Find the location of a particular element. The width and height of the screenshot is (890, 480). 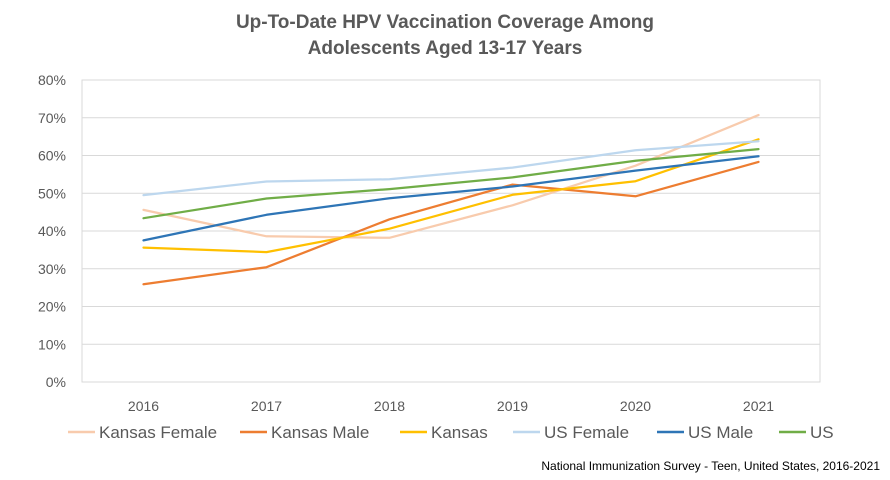

chart-title-line-2: Adolescents Aged 13-17 Years is located at coordinates (445, 48).